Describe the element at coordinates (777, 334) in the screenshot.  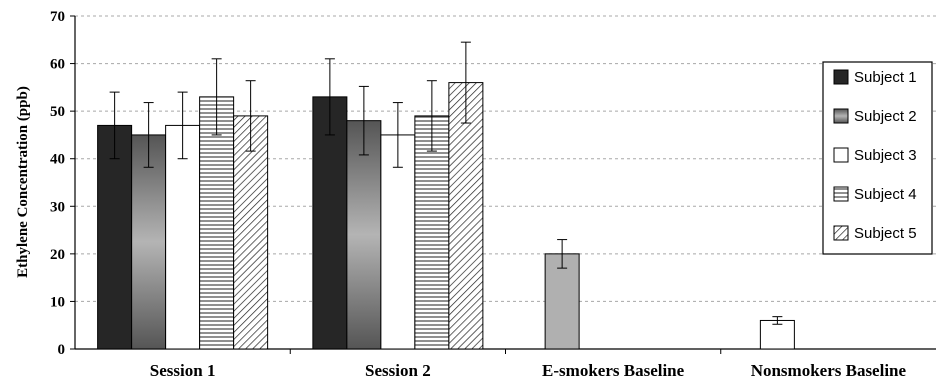
I see `bar-baseline` at that location.